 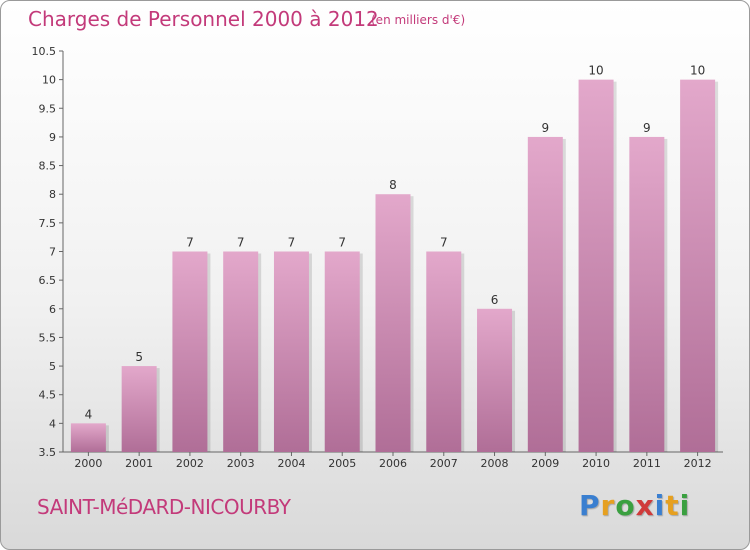 I want to click on y-tick-label: 7, so click(x=52, y=252).